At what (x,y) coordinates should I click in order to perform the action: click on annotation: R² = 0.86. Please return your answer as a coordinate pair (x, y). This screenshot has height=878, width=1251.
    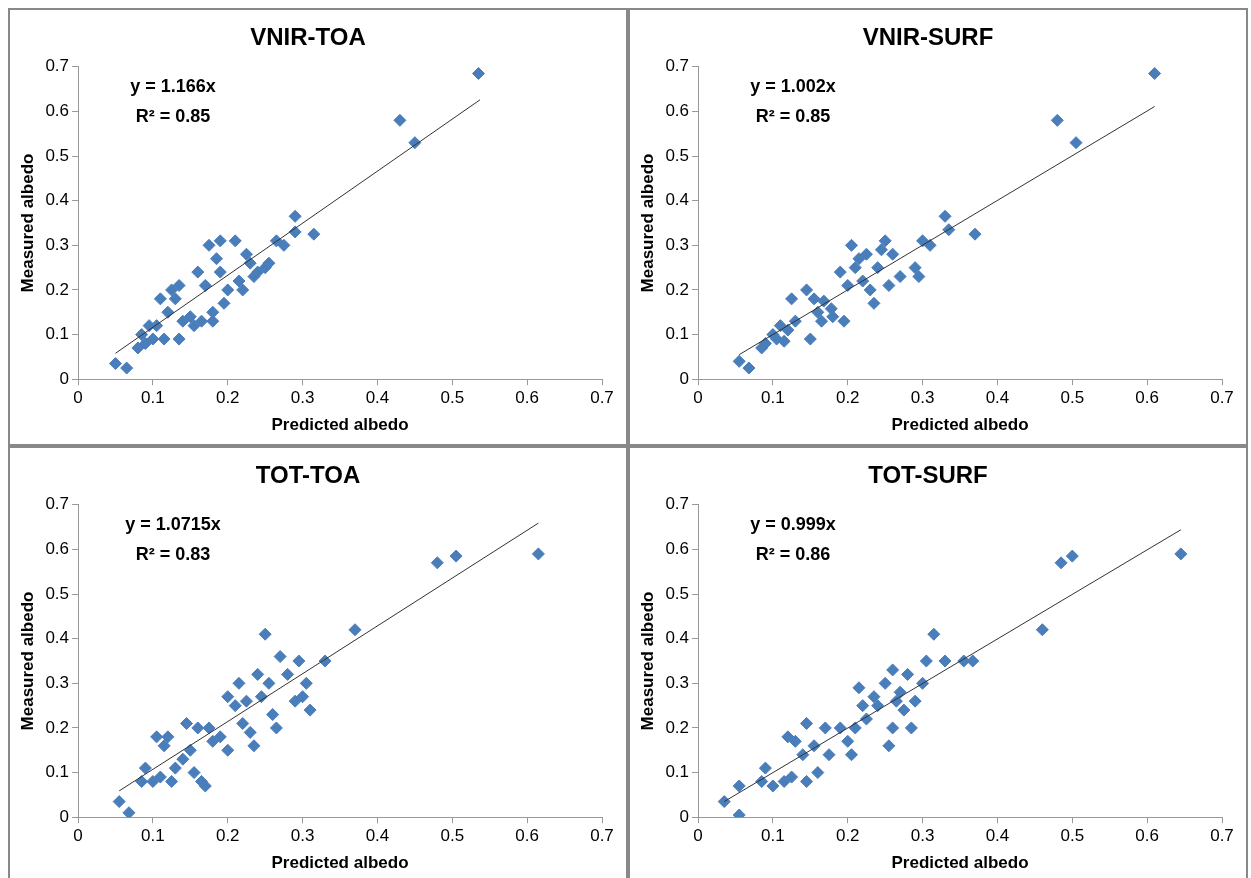
    Looking at the image, I should click on (793, 553).